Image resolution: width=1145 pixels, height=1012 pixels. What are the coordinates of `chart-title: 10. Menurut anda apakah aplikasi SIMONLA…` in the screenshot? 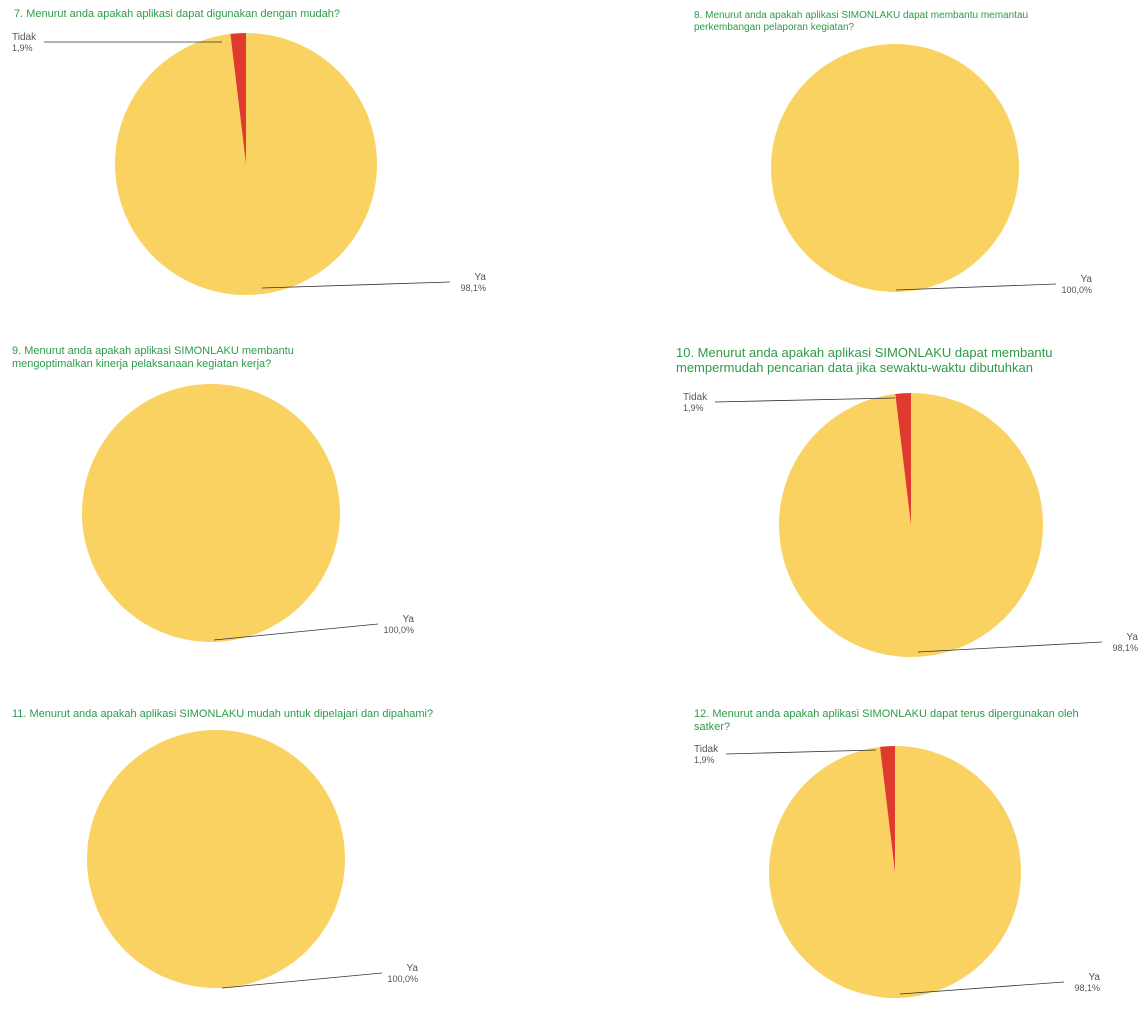 It's located at (864, 360).